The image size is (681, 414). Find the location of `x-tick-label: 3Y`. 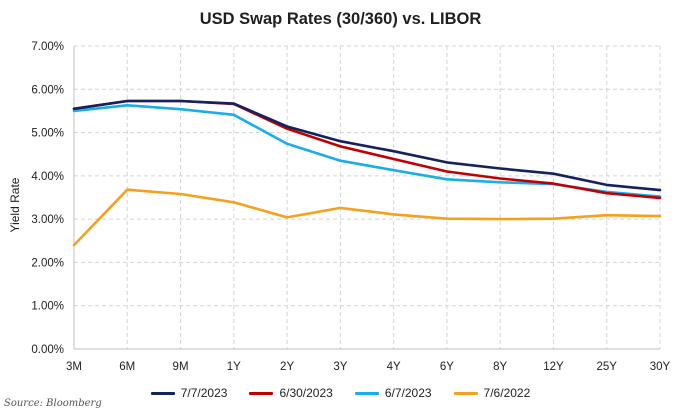

x-tick-label: 3Y is located at coordinates (340, 367).